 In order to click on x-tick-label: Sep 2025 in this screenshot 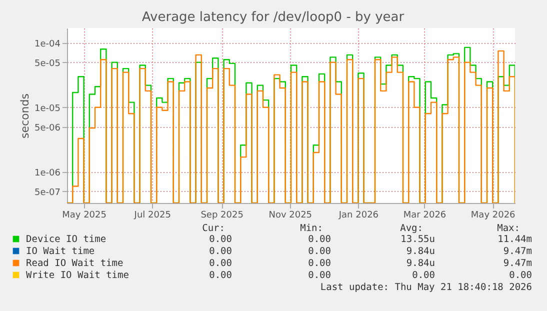, I will do `click(222, 215)`.